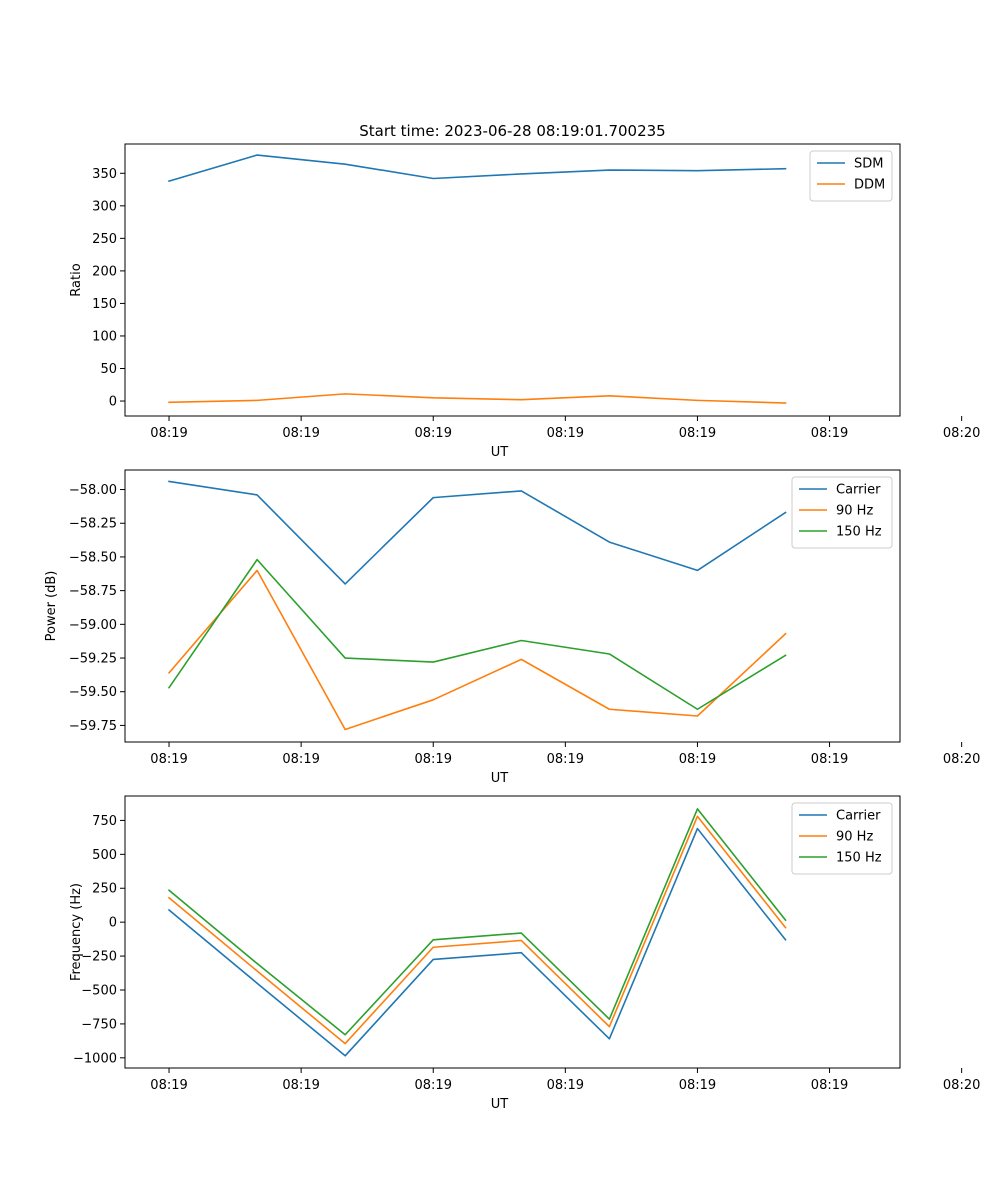  I want to click on legend: SDM DDM, so click(851, 176).